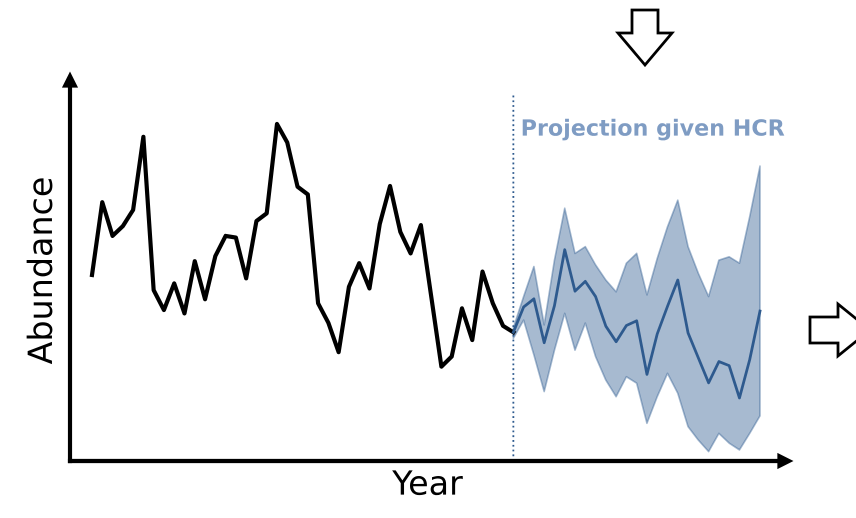  I want to click on y-axis-title: Abundance, so click(39, 271).